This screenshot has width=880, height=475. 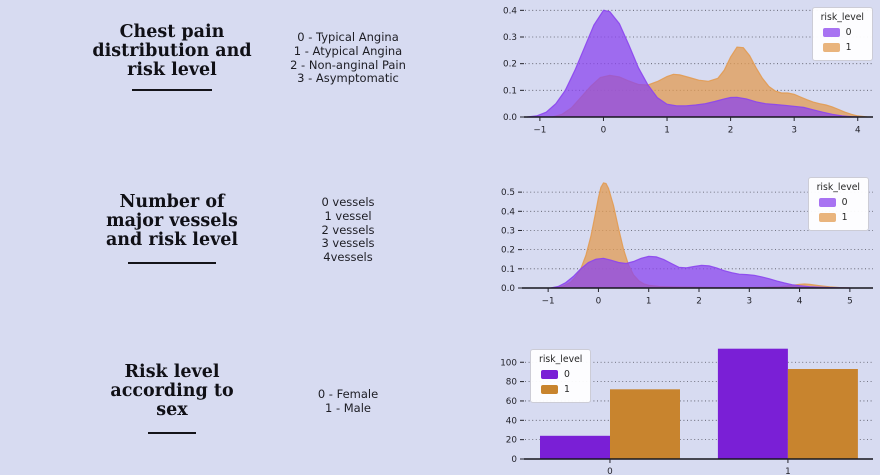 I want to click on section-title-chest-pain: Chest pain distribution and risk level, so click(x=172, y=57).